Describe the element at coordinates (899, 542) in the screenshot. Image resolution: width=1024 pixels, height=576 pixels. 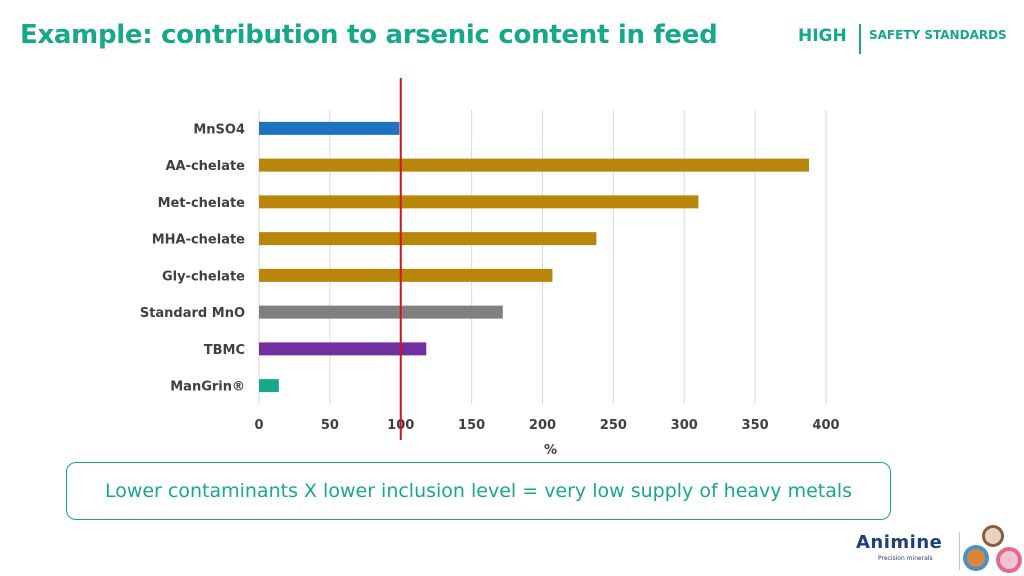
I see `logo-wordmark: Animine` at that location.